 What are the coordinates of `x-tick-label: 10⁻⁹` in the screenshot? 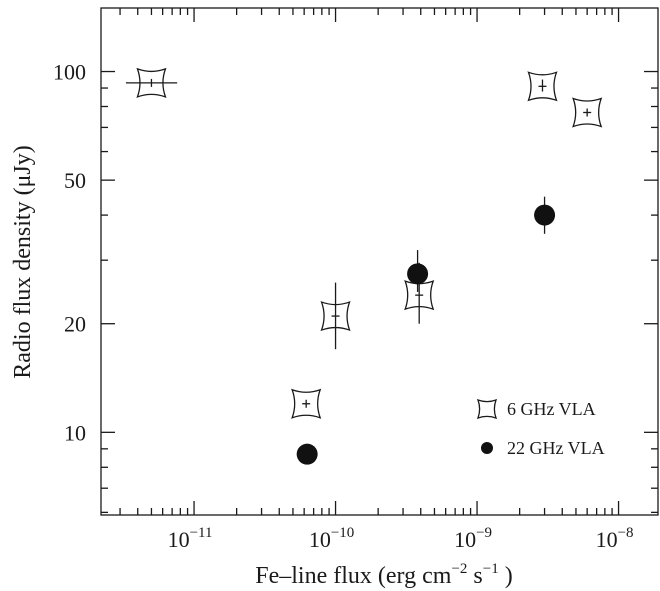 It's located at (473, 538).